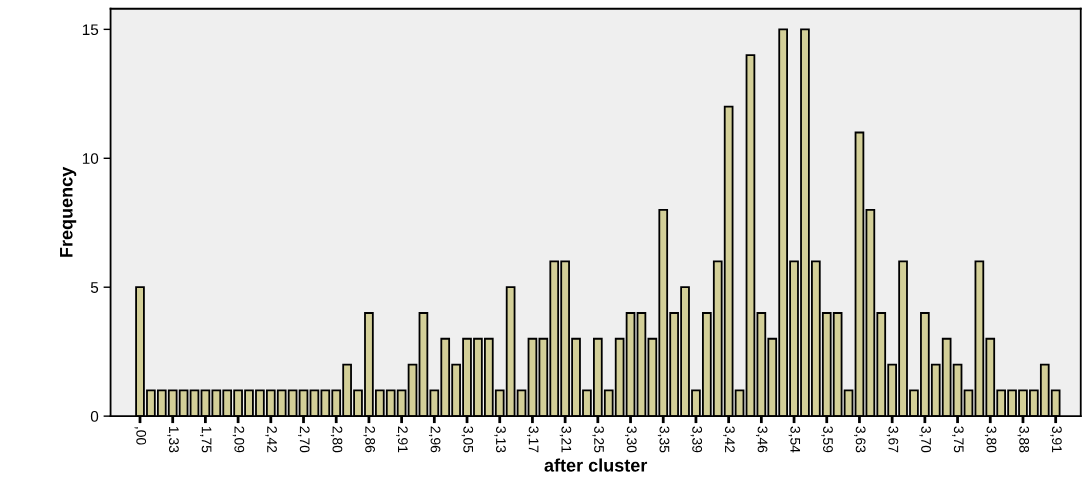  I want to click on y-tick-label: 15, so click(90, 30).